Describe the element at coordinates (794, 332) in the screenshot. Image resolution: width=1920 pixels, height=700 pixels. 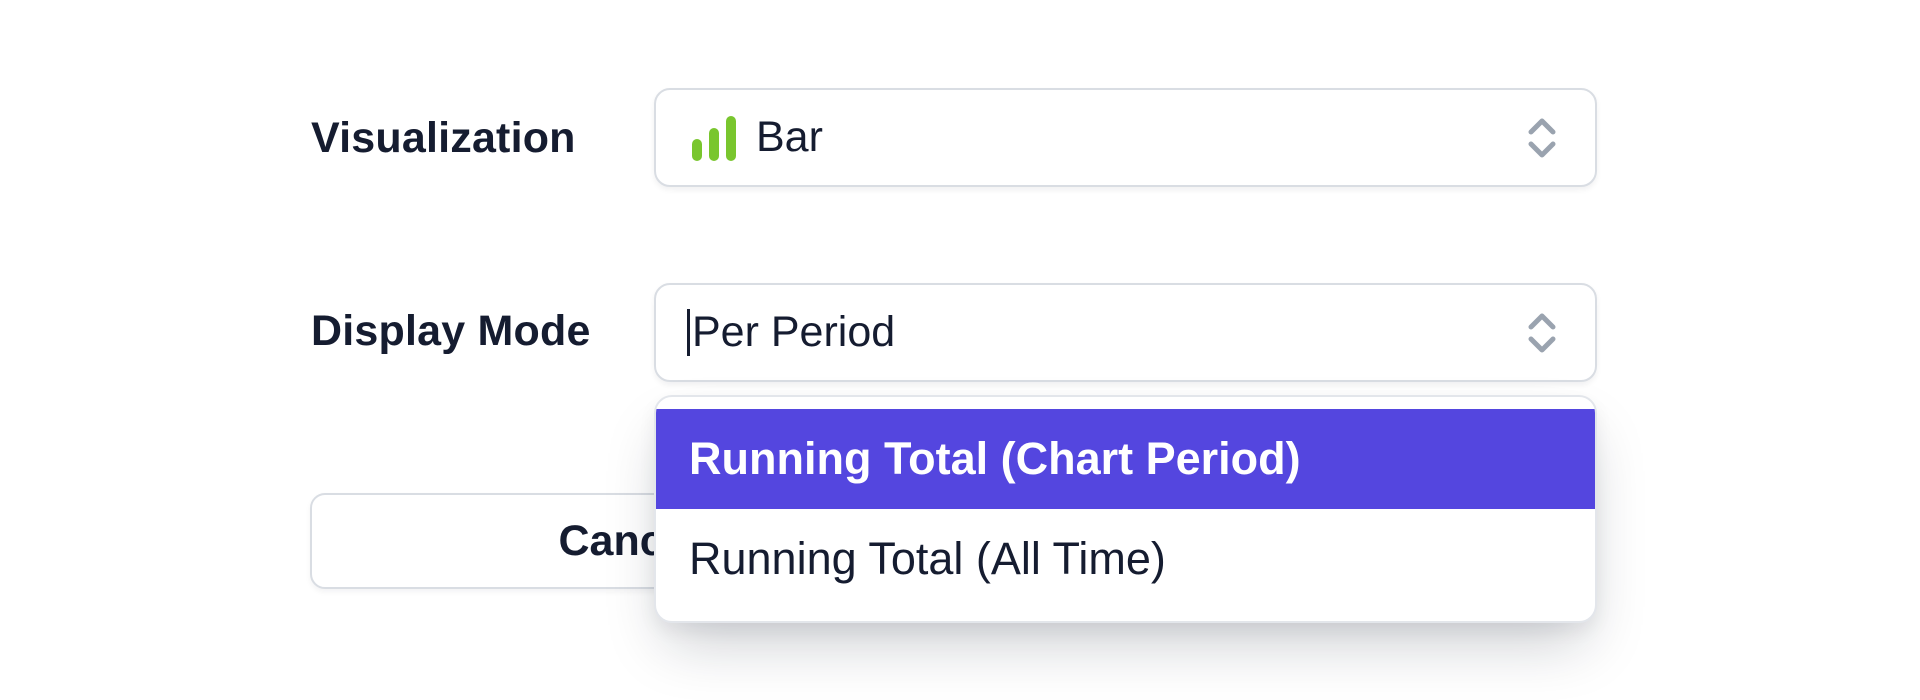
I see `display-mode-input-value: Per Period` at that location.